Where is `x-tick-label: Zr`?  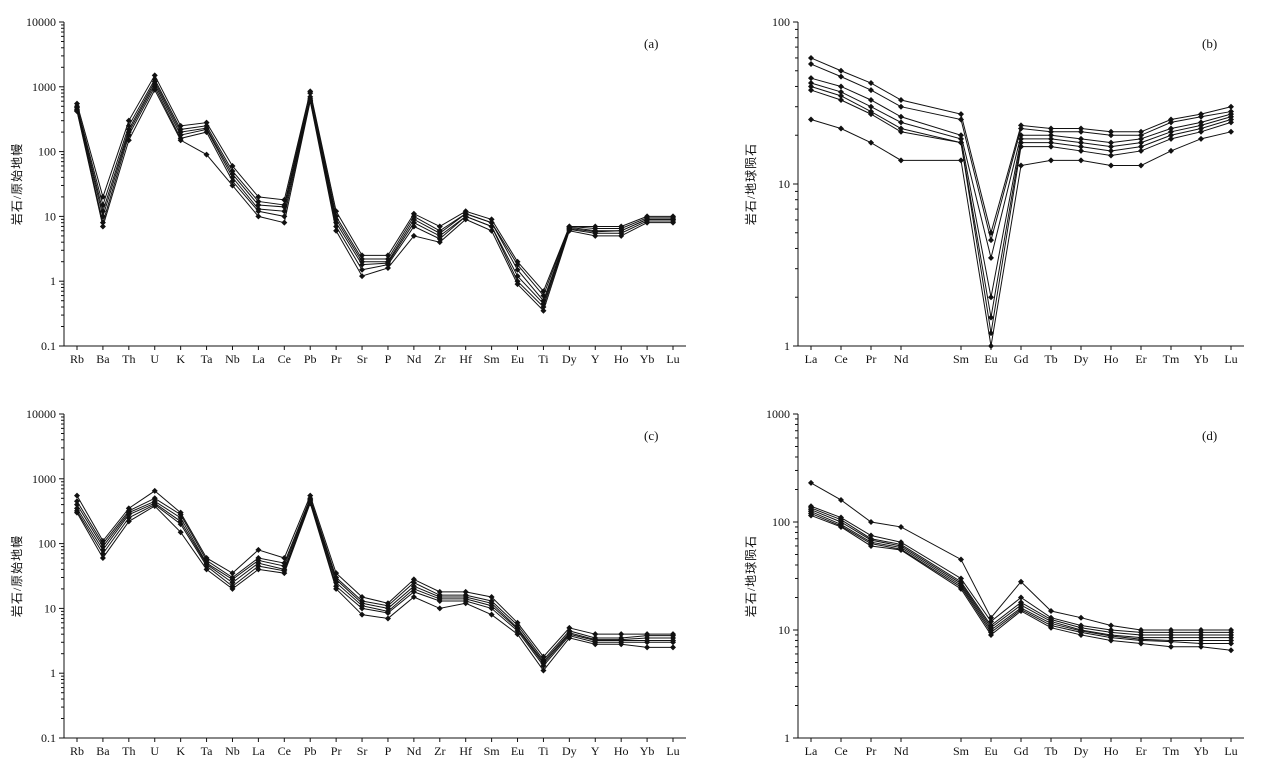
x-tick-label: Zr is located at coordinates (439, 751).